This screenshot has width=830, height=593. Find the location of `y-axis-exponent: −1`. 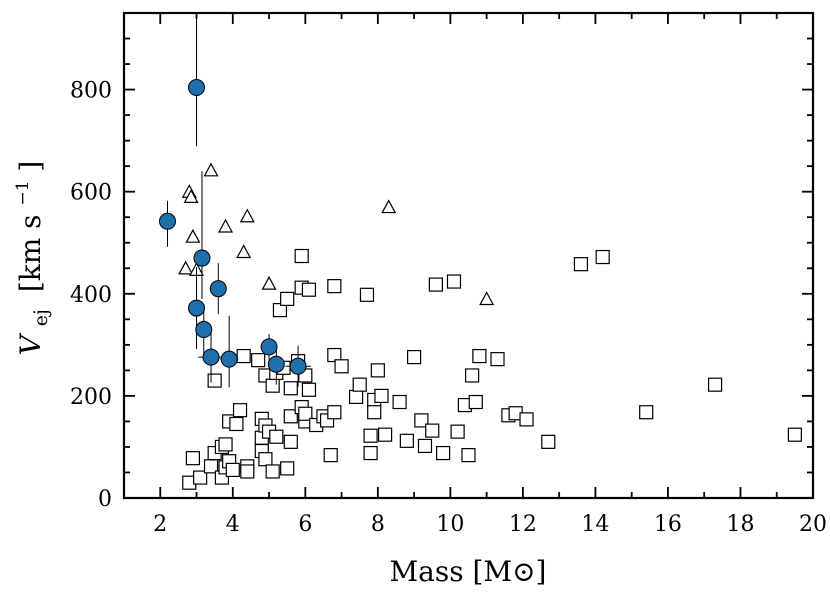

y-axis-exponent: −1 is located at coordinates (23, 192).